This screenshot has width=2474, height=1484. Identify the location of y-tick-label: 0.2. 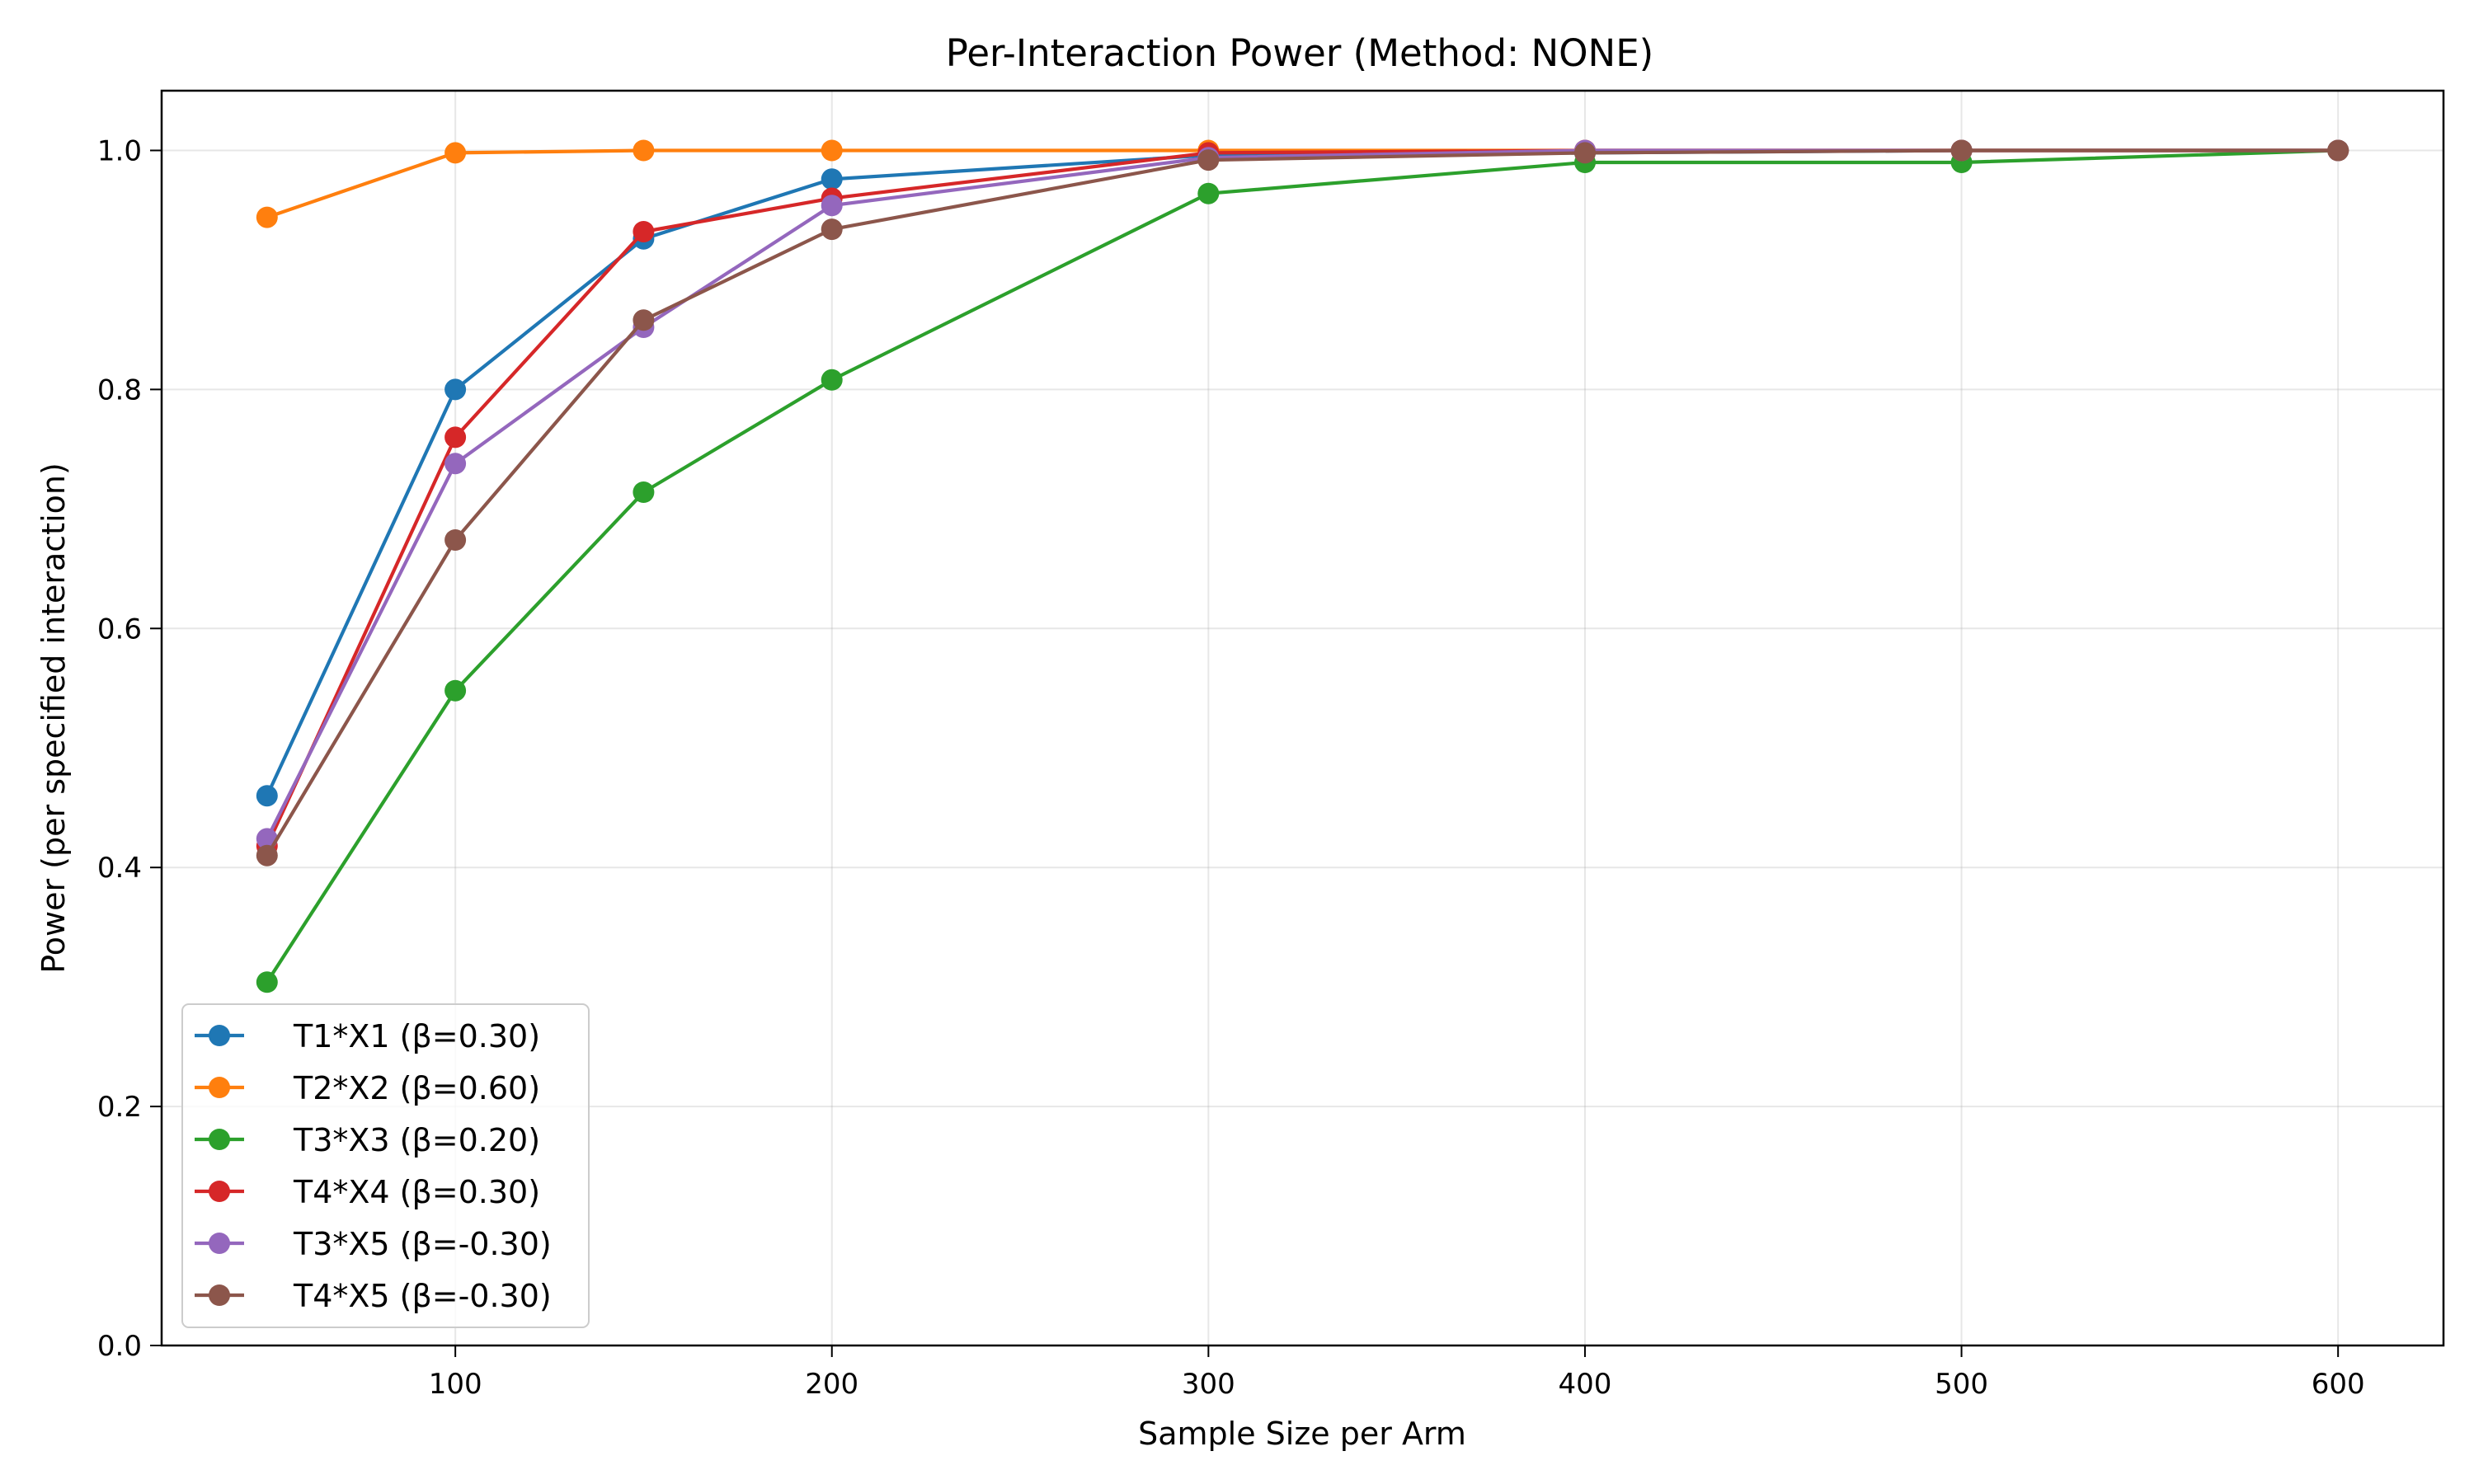
(119, 1107).